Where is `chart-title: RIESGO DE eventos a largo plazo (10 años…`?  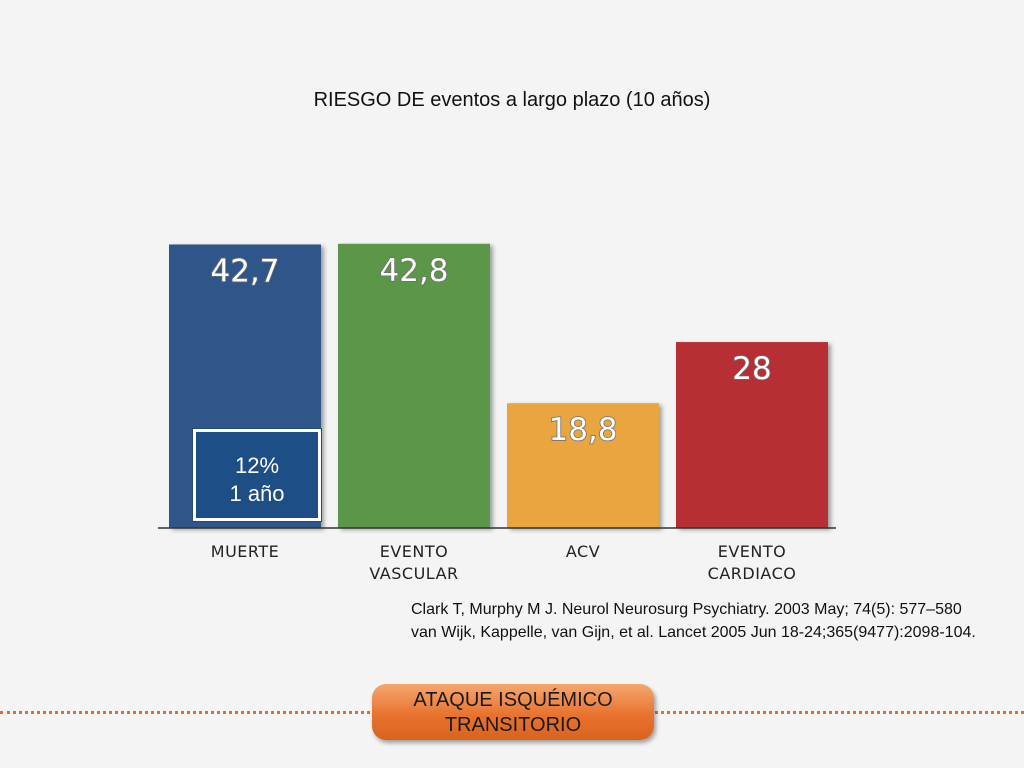 chart-title: RIESGO DE eventos a largo plazo (10 años… is located at coordinates (512, 100).